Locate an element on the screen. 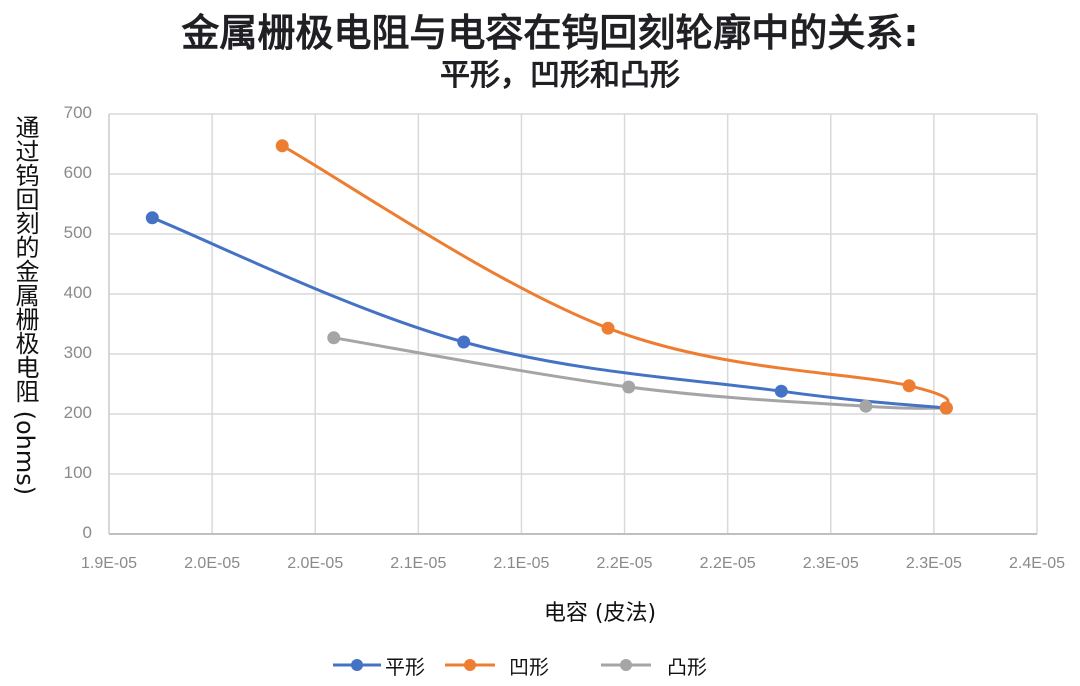  series-line is located at coordinates (640, 373).